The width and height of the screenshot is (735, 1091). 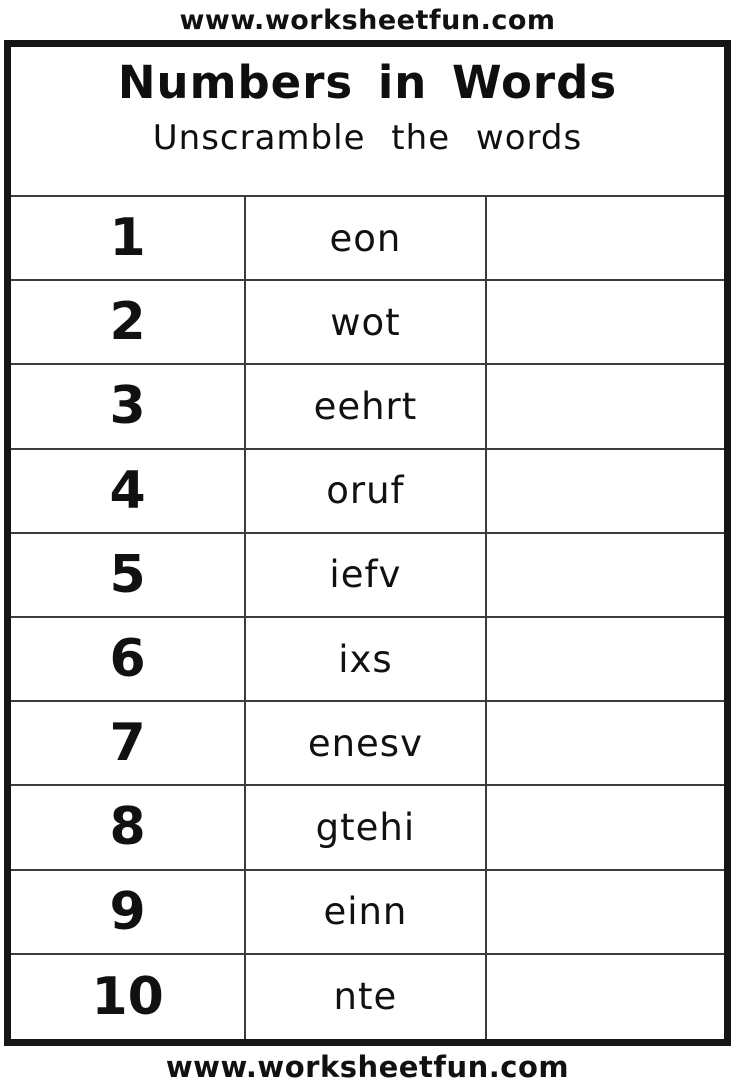 What do you see at coordinates (367, 1067) in the screenshot?
I see `bottom-site-url: www.worksheetfun.com` at bounding box center [367, 1067].